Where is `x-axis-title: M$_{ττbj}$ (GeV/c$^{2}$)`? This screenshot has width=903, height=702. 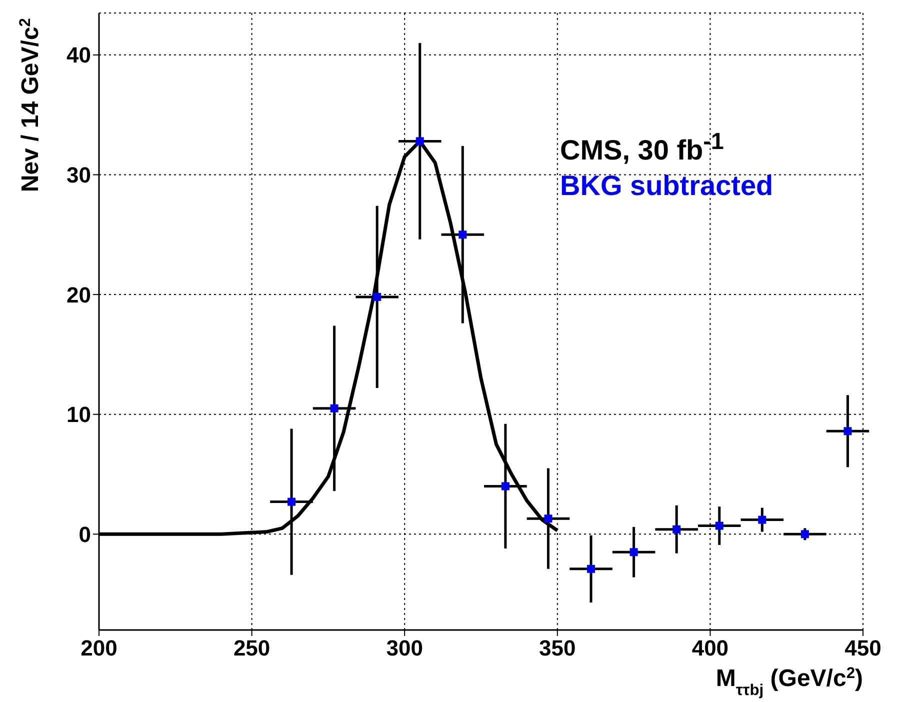
x-axis-title: M$_{ττbj}$ (GeV/c$^{2}$) is located at coordinates (789, 681).